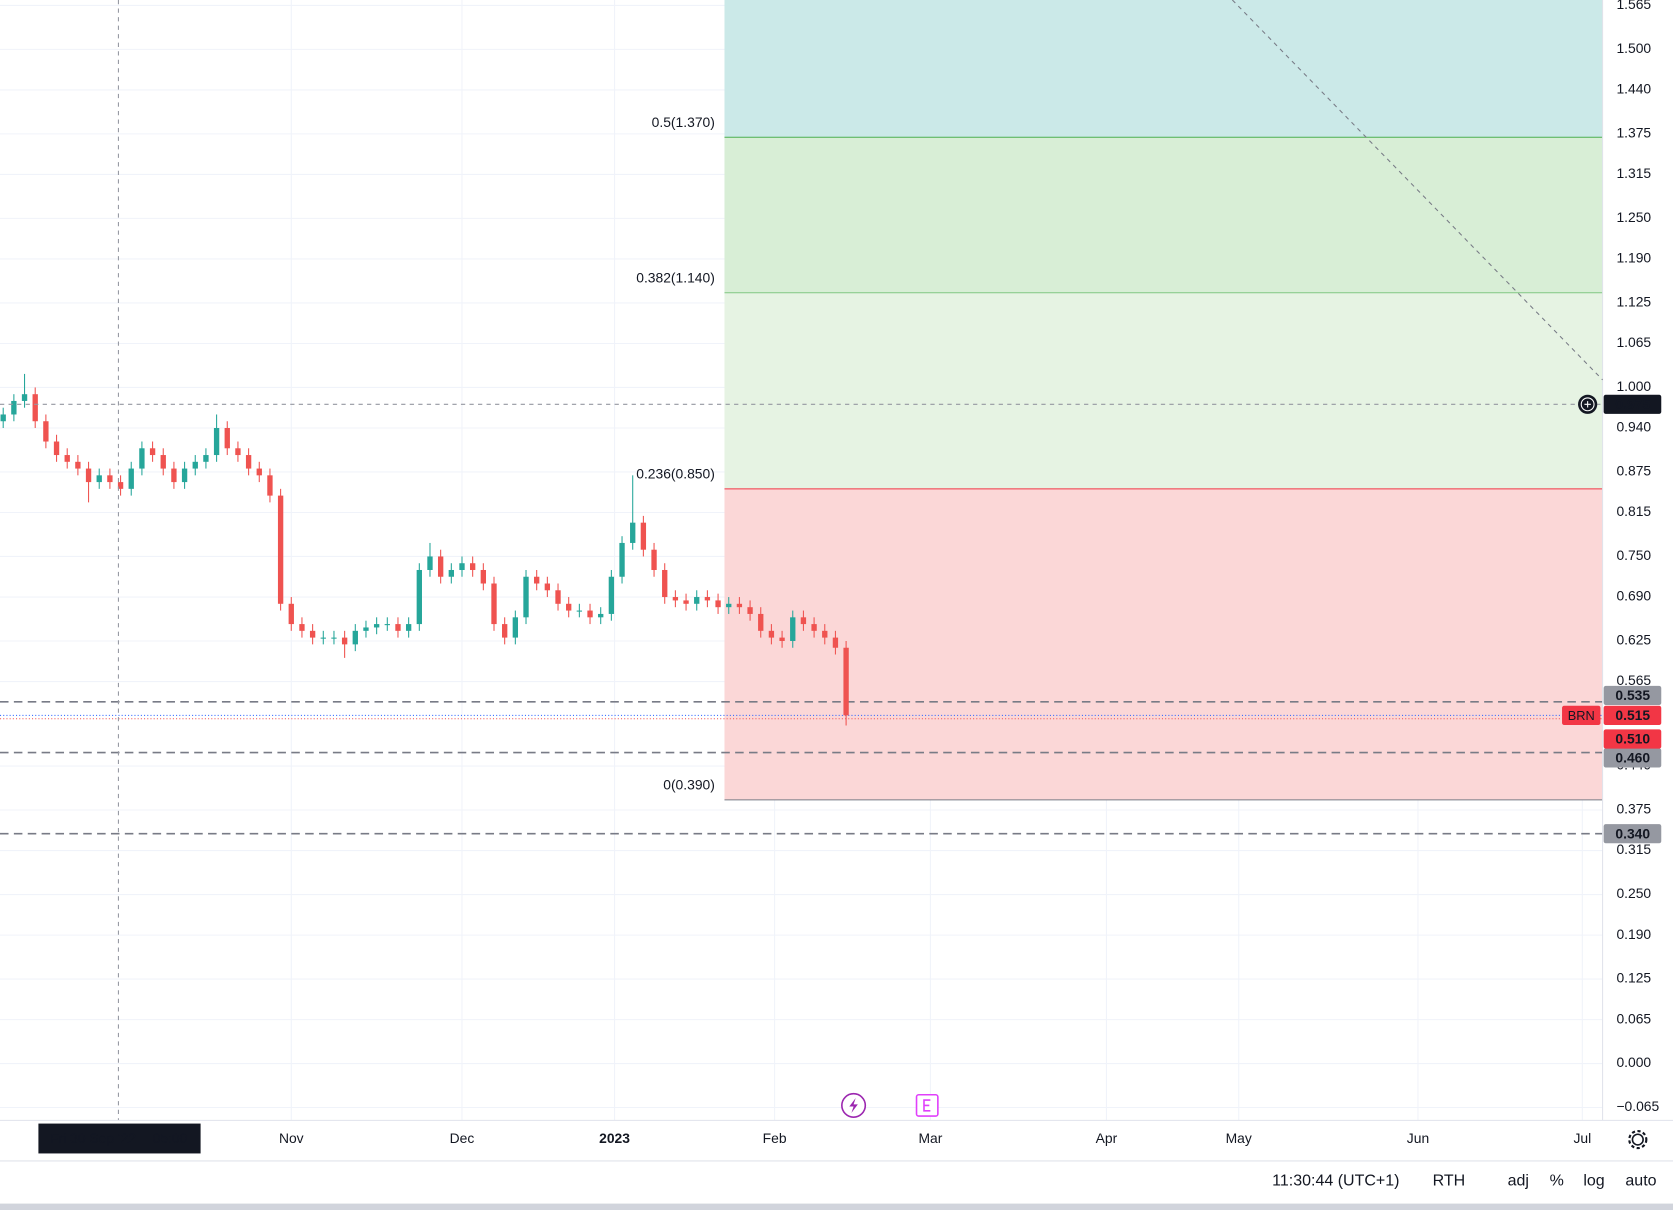  Describe the element at coordinates (1633, 809) in the screenshot. I see `y-tick-label: 0.375` at that location.